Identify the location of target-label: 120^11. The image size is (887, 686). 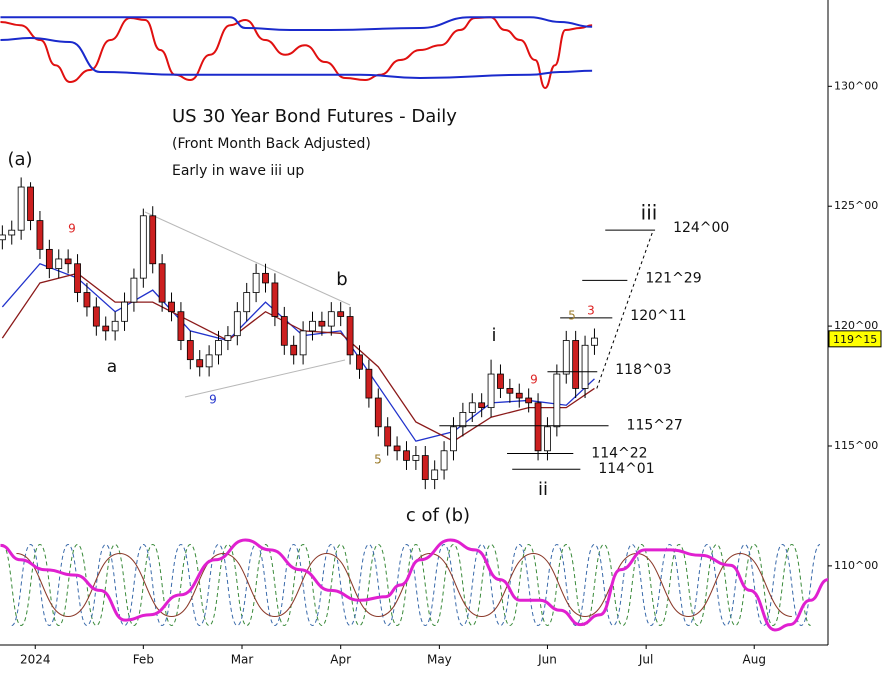
(658, 316).